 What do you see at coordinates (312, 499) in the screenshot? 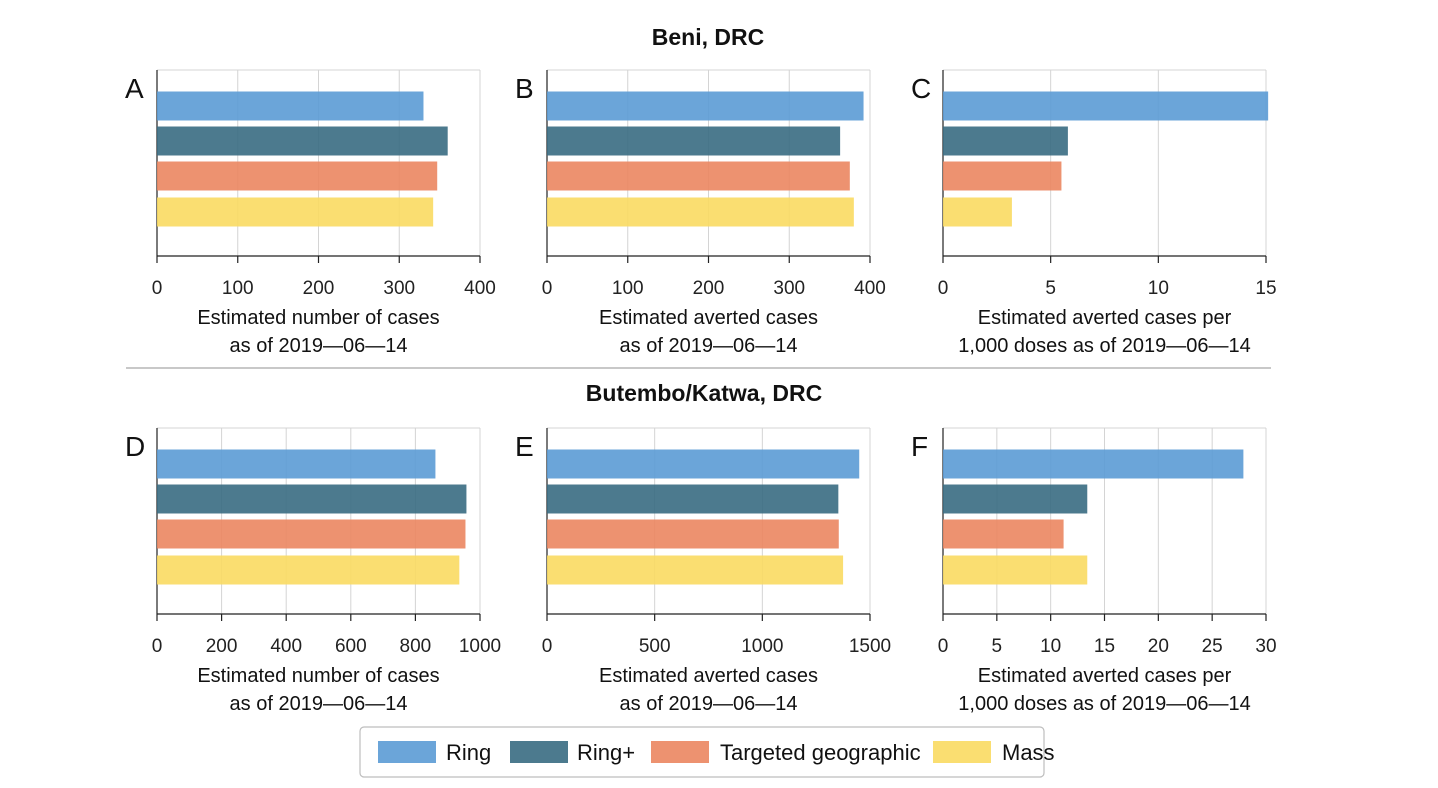
I see `bar-d-ring-plus` at bounding box center [312, 499].